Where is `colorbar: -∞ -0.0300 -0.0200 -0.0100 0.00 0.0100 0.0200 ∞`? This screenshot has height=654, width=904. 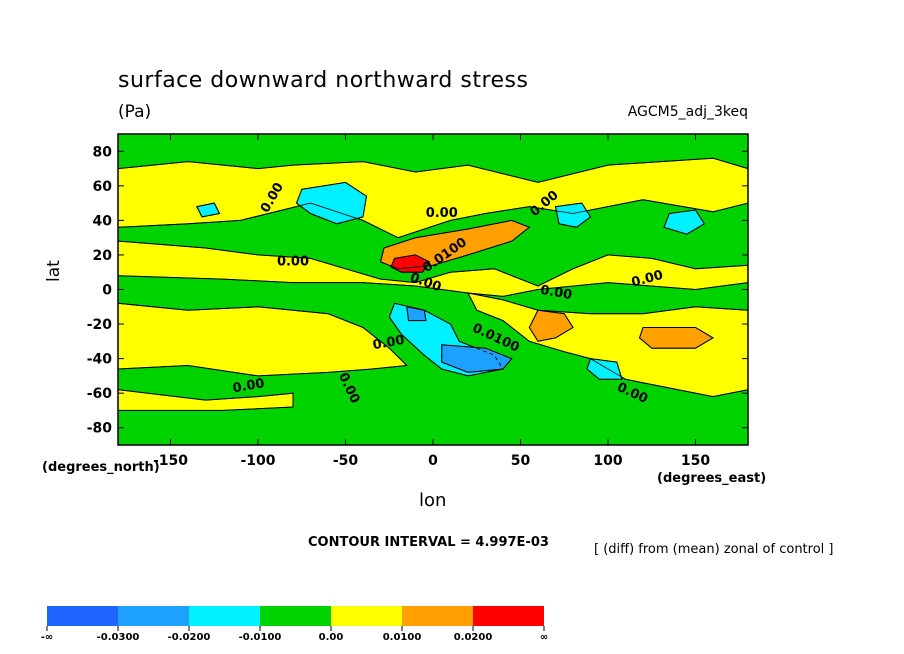
colorbar: -∞ -0.0300 -0.0200 -0.0100 0.00 0.0100 0.0200 ∞ is located at coordinates (294, 624).